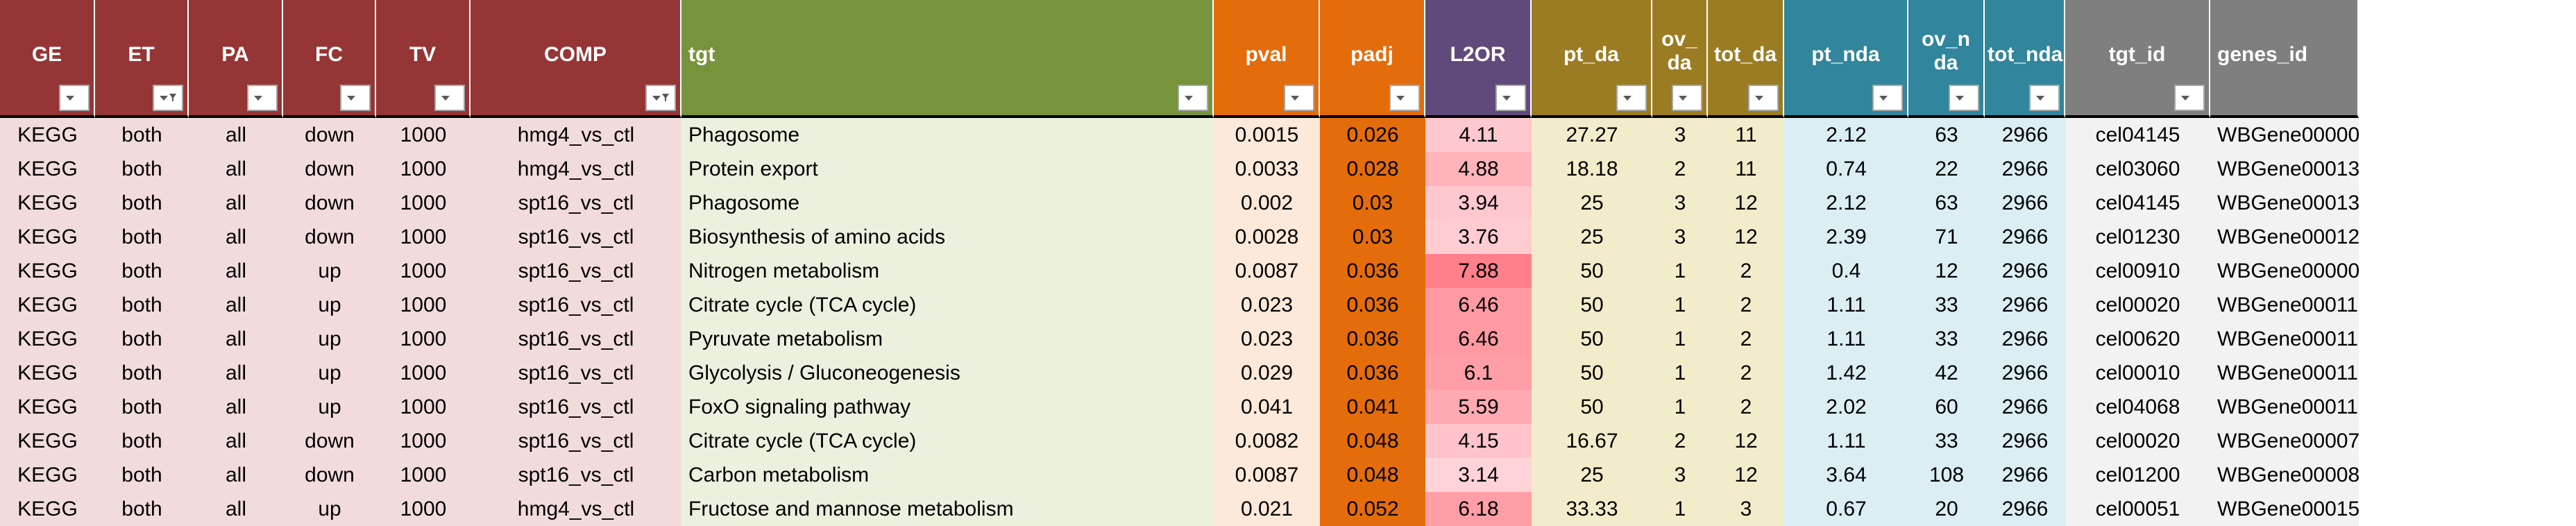  I want to click on cell-pval: 0.0082, so click(1267, 441).